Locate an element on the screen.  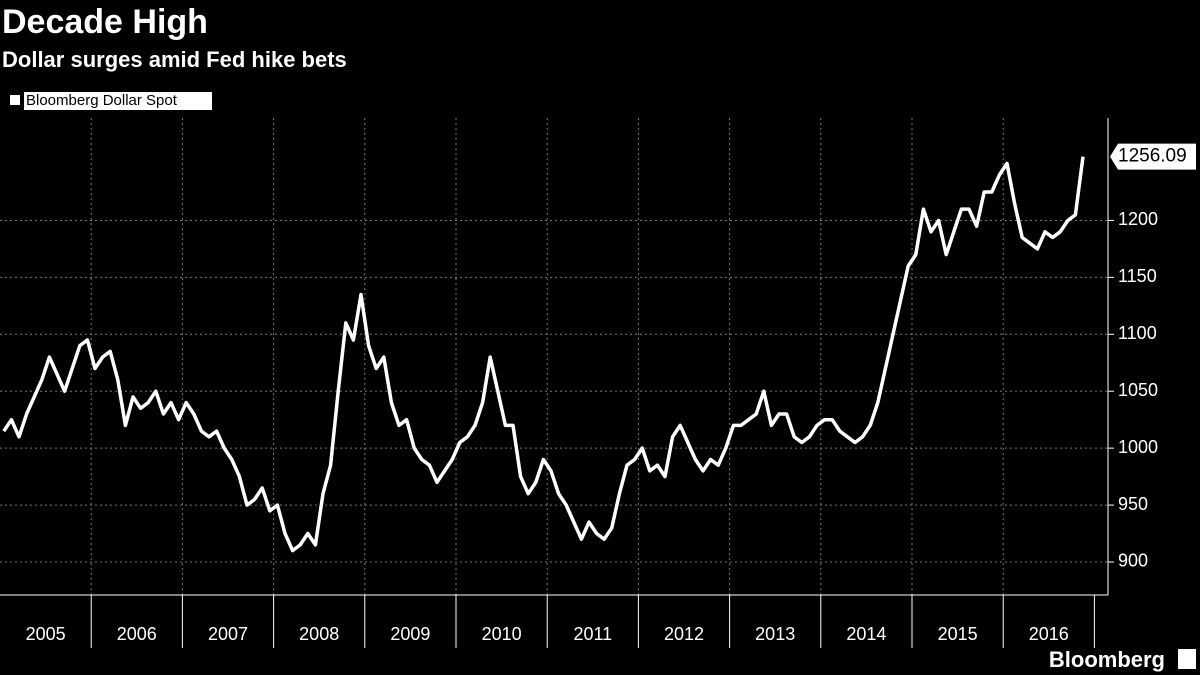
legend-swatch is located at coordinates (15, 100).